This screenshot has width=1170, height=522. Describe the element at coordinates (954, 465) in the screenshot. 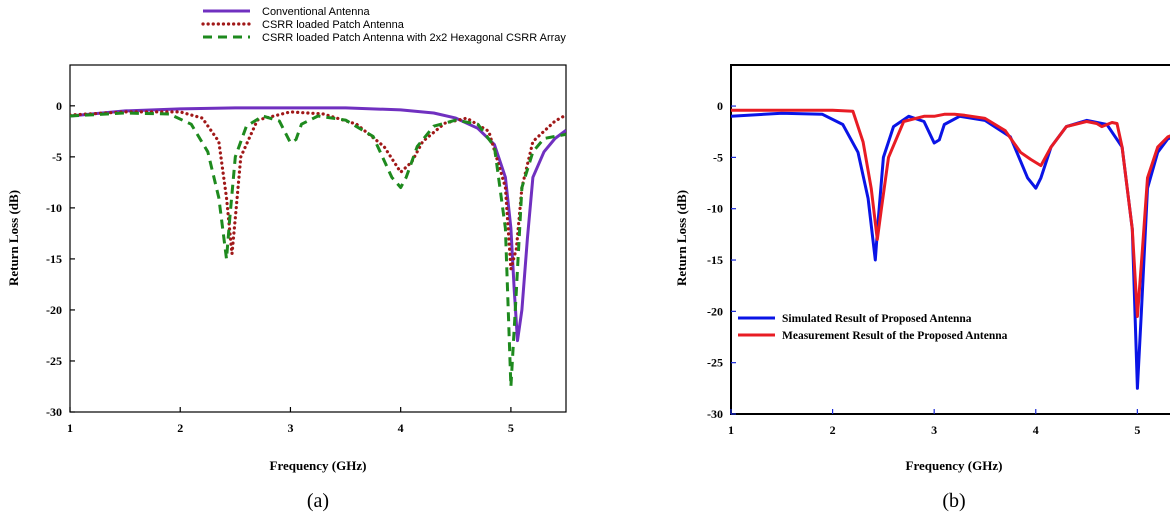

I see `x-axis-title-b: Frequency (GHz)` at that location.